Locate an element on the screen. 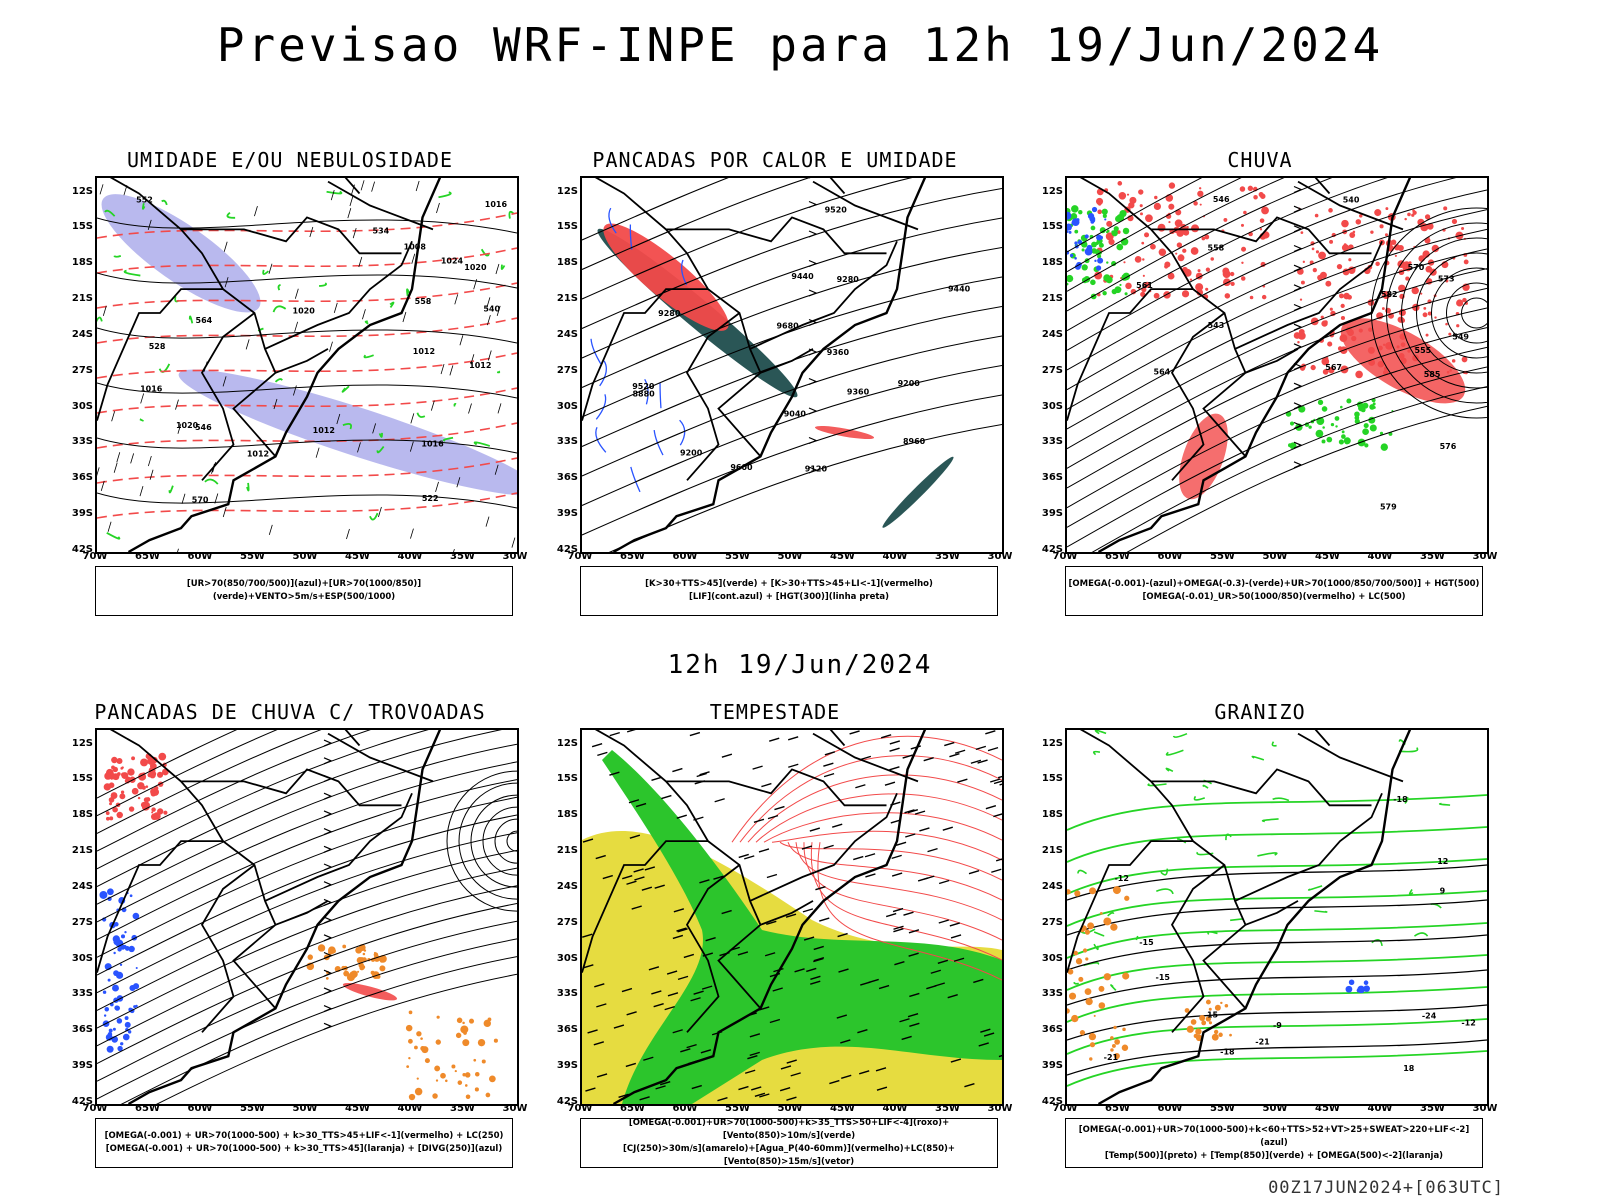 The width and height of the screenshot is (1600, 1200). contour-label: 540 is located at coordinates (1351, 199).